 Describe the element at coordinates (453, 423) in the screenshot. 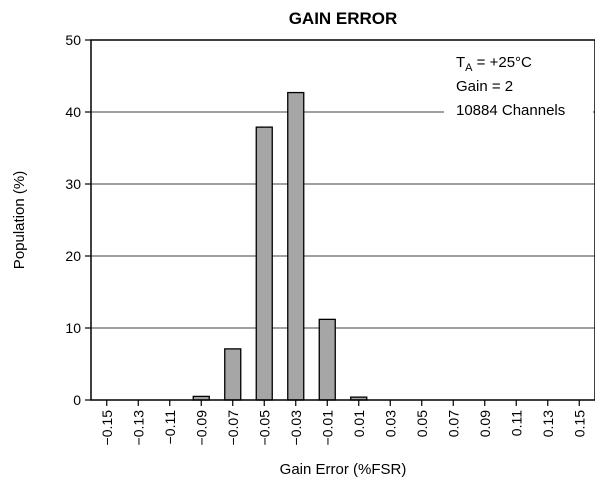

I see `x-tick-label: 0.07` at that location.